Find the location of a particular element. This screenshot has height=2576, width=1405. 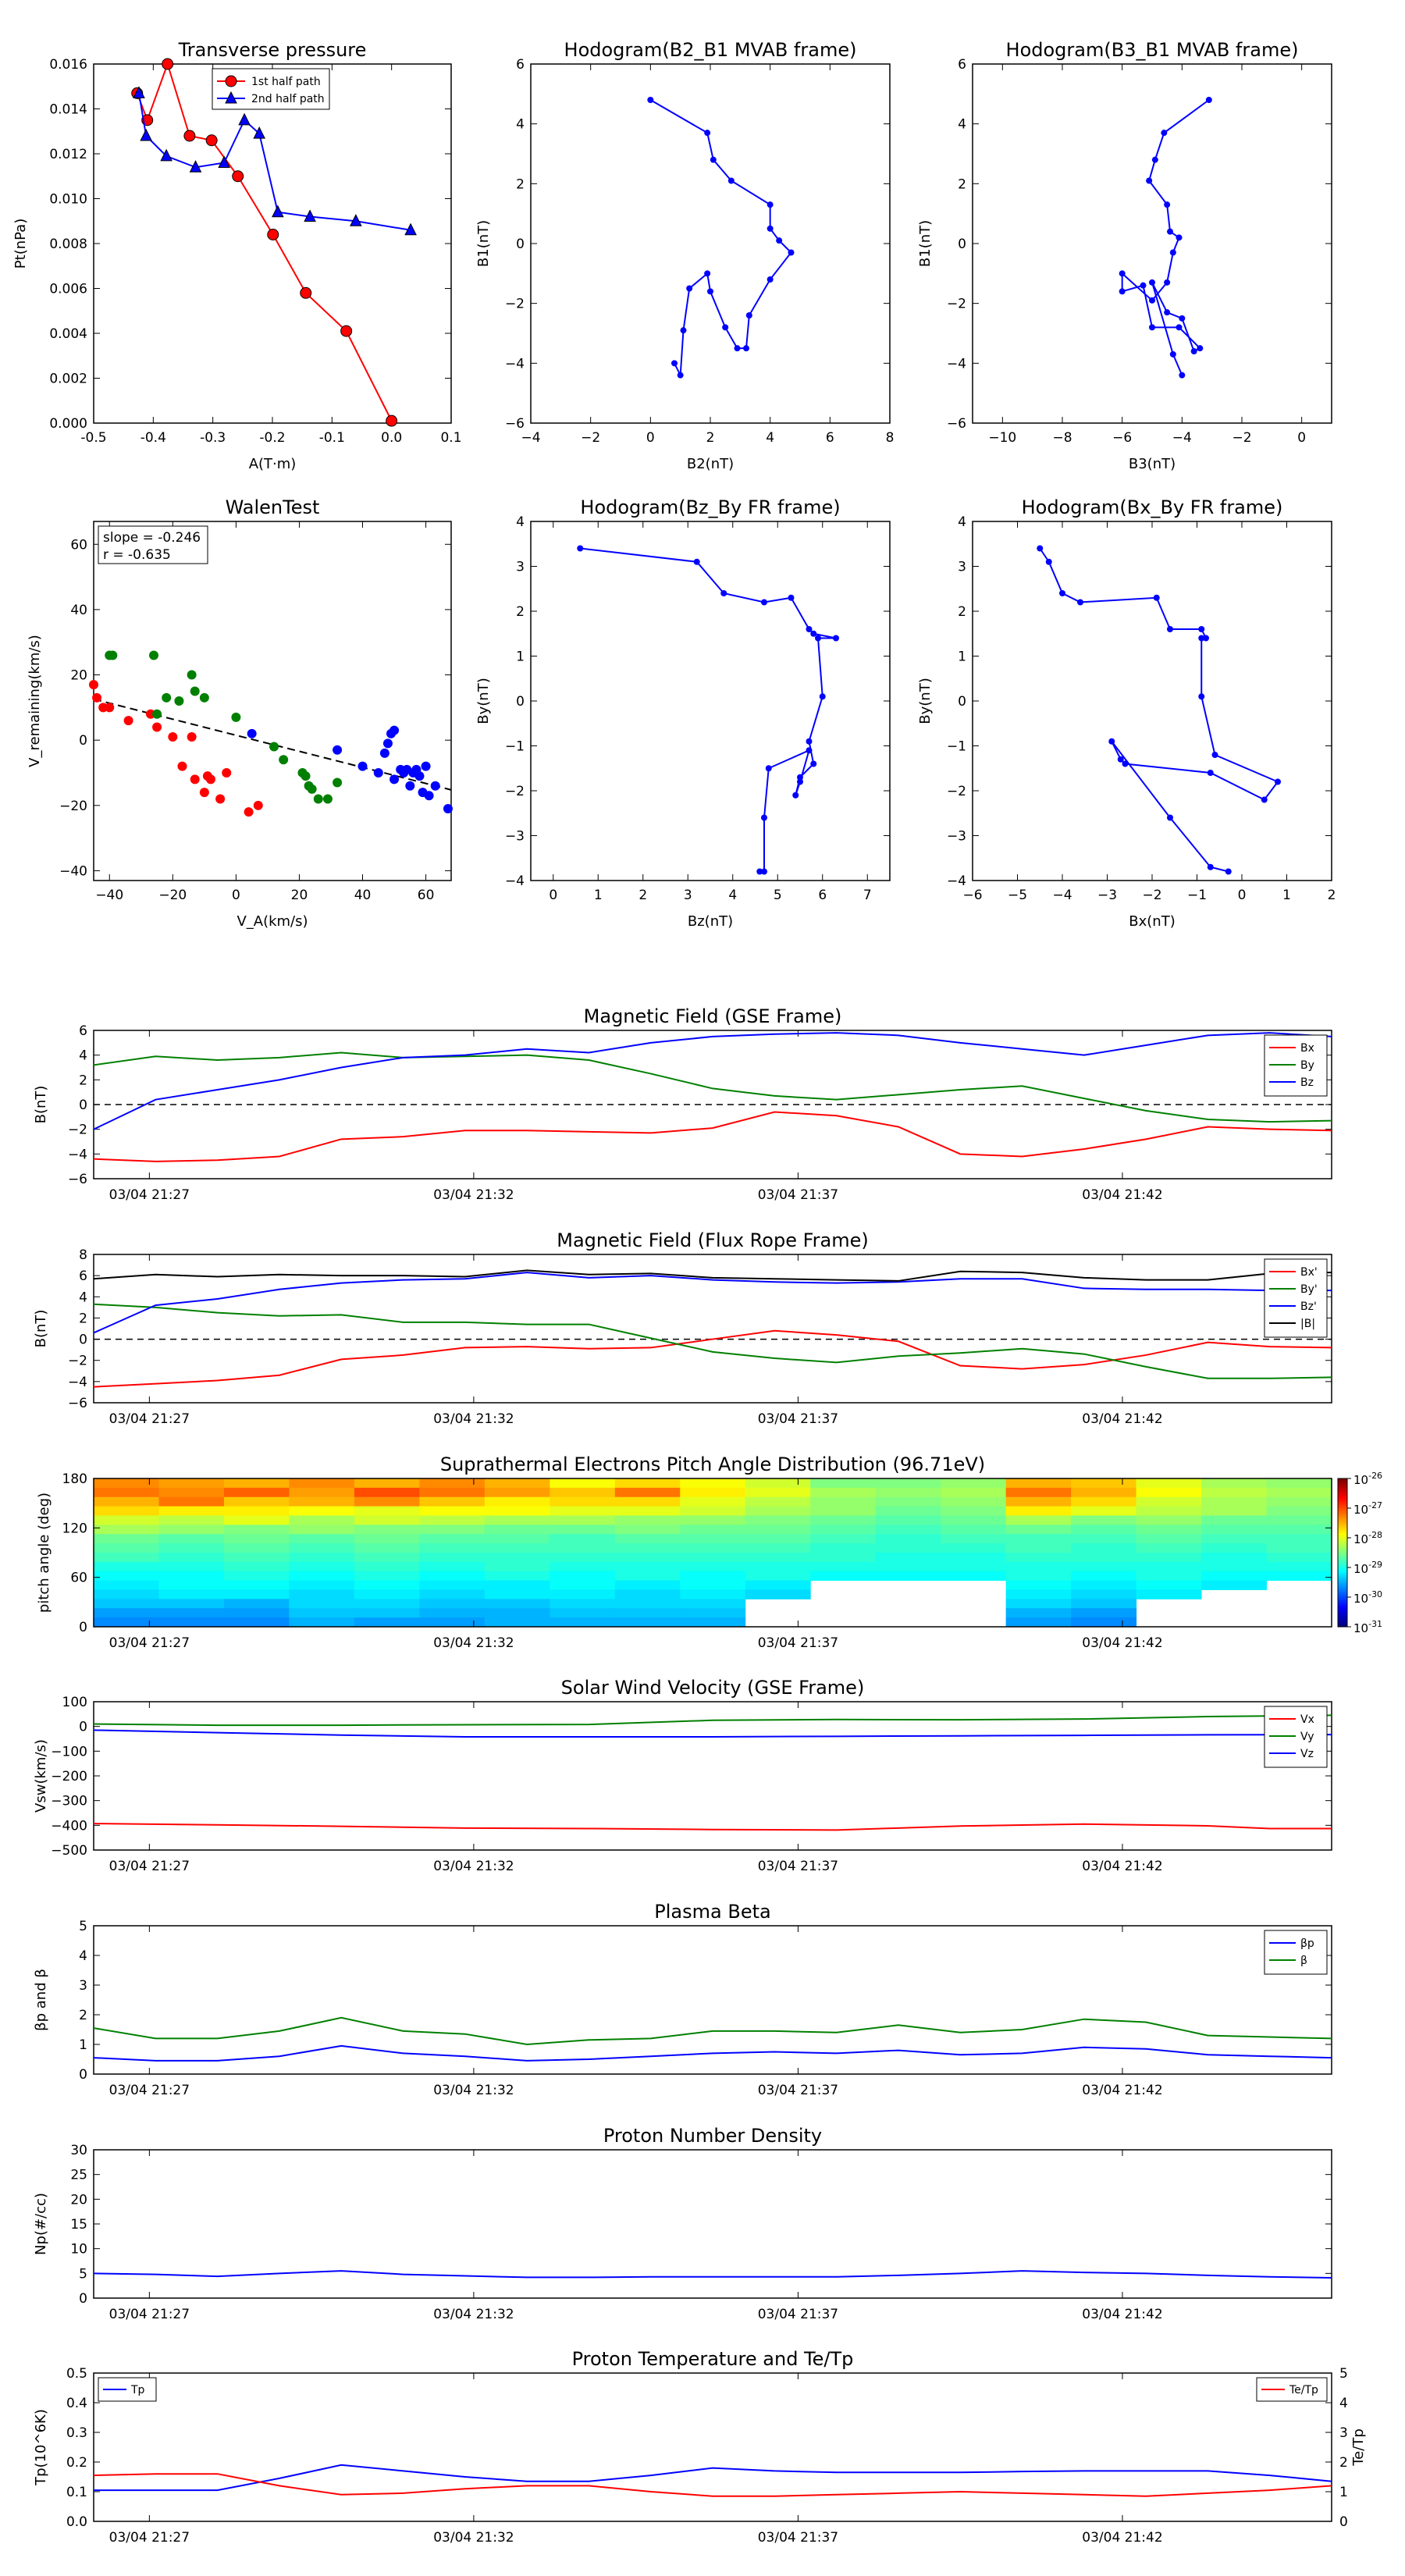

chart-title: Solar Wind Velocity (GSE Frame) is located at coordinates (713, 1688).